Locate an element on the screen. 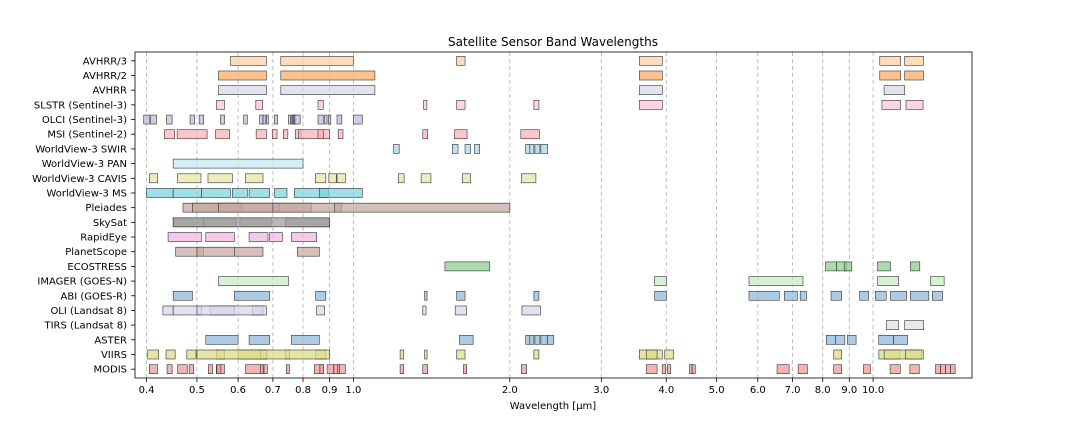  sensor-label: WorldView-3 MS is located at coordinates (86, 193).